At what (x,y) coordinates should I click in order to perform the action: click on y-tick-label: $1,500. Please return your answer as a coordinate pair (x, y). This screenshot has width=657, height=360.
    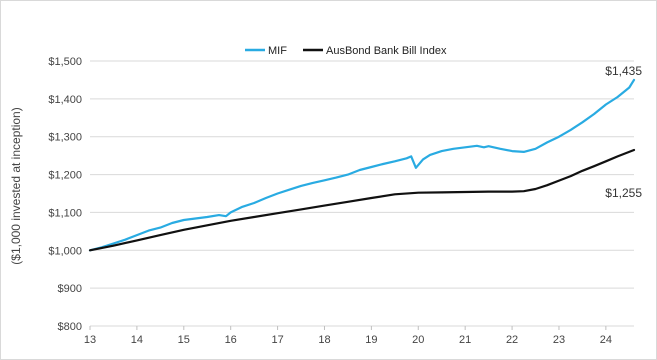
    Looking at the image, I should click on (65, 62).